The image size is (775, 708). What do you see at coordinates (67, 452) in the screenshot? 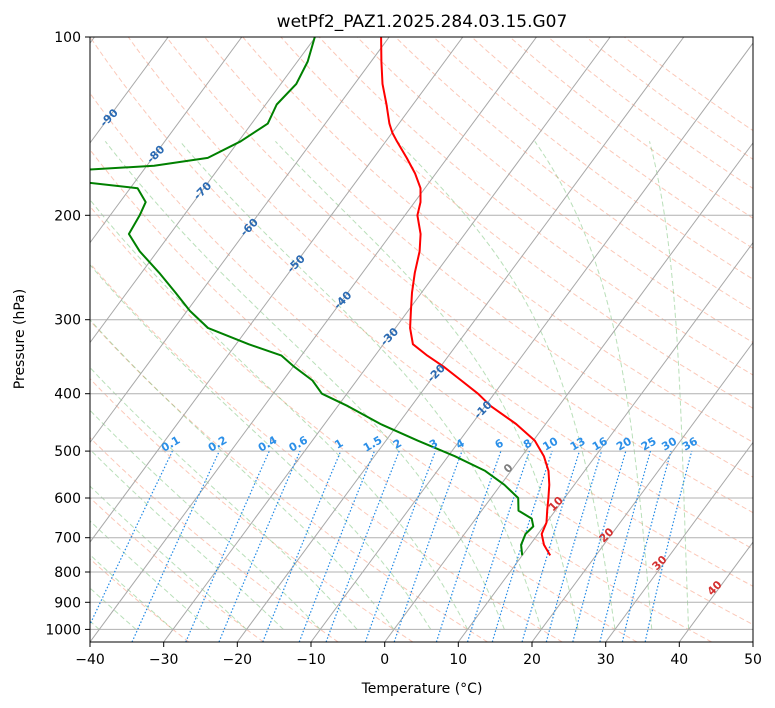
I see `y-tick-label: 500` at bounding box center [67, 452].